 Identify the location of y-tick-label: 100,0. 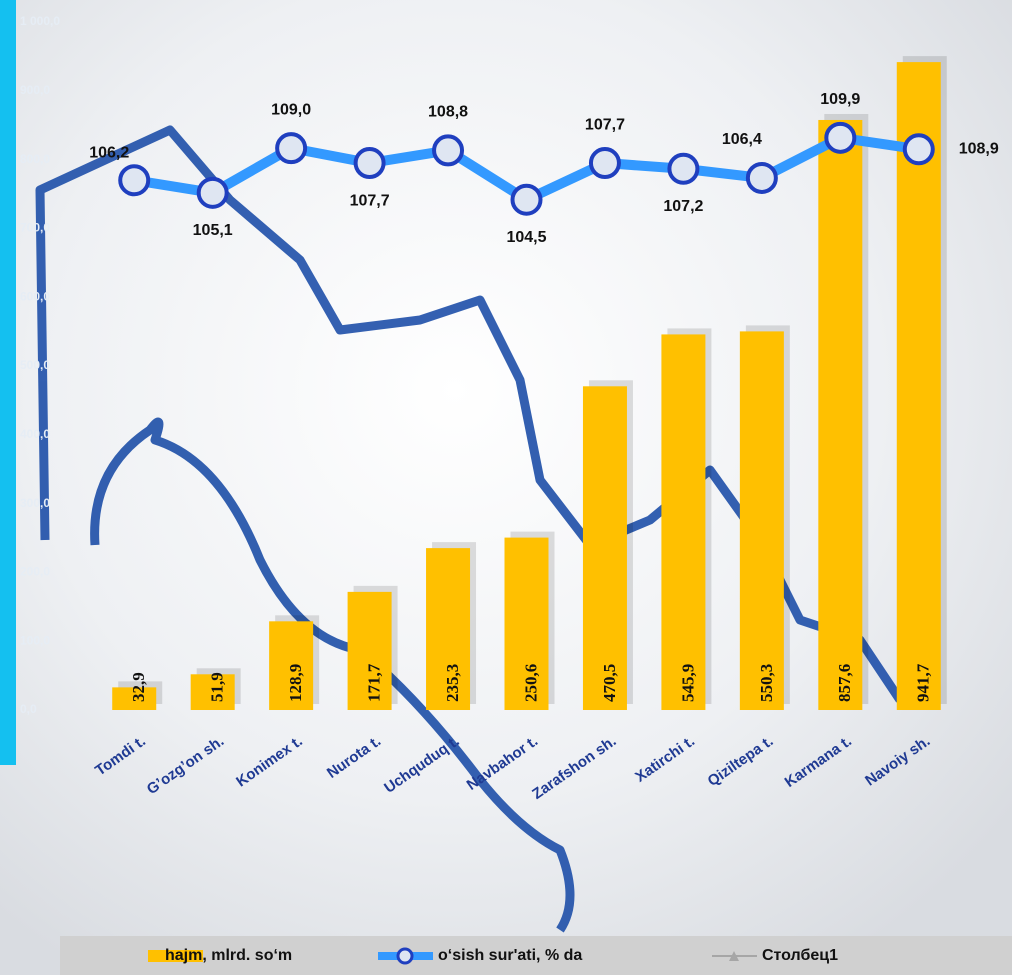
(35, 640).